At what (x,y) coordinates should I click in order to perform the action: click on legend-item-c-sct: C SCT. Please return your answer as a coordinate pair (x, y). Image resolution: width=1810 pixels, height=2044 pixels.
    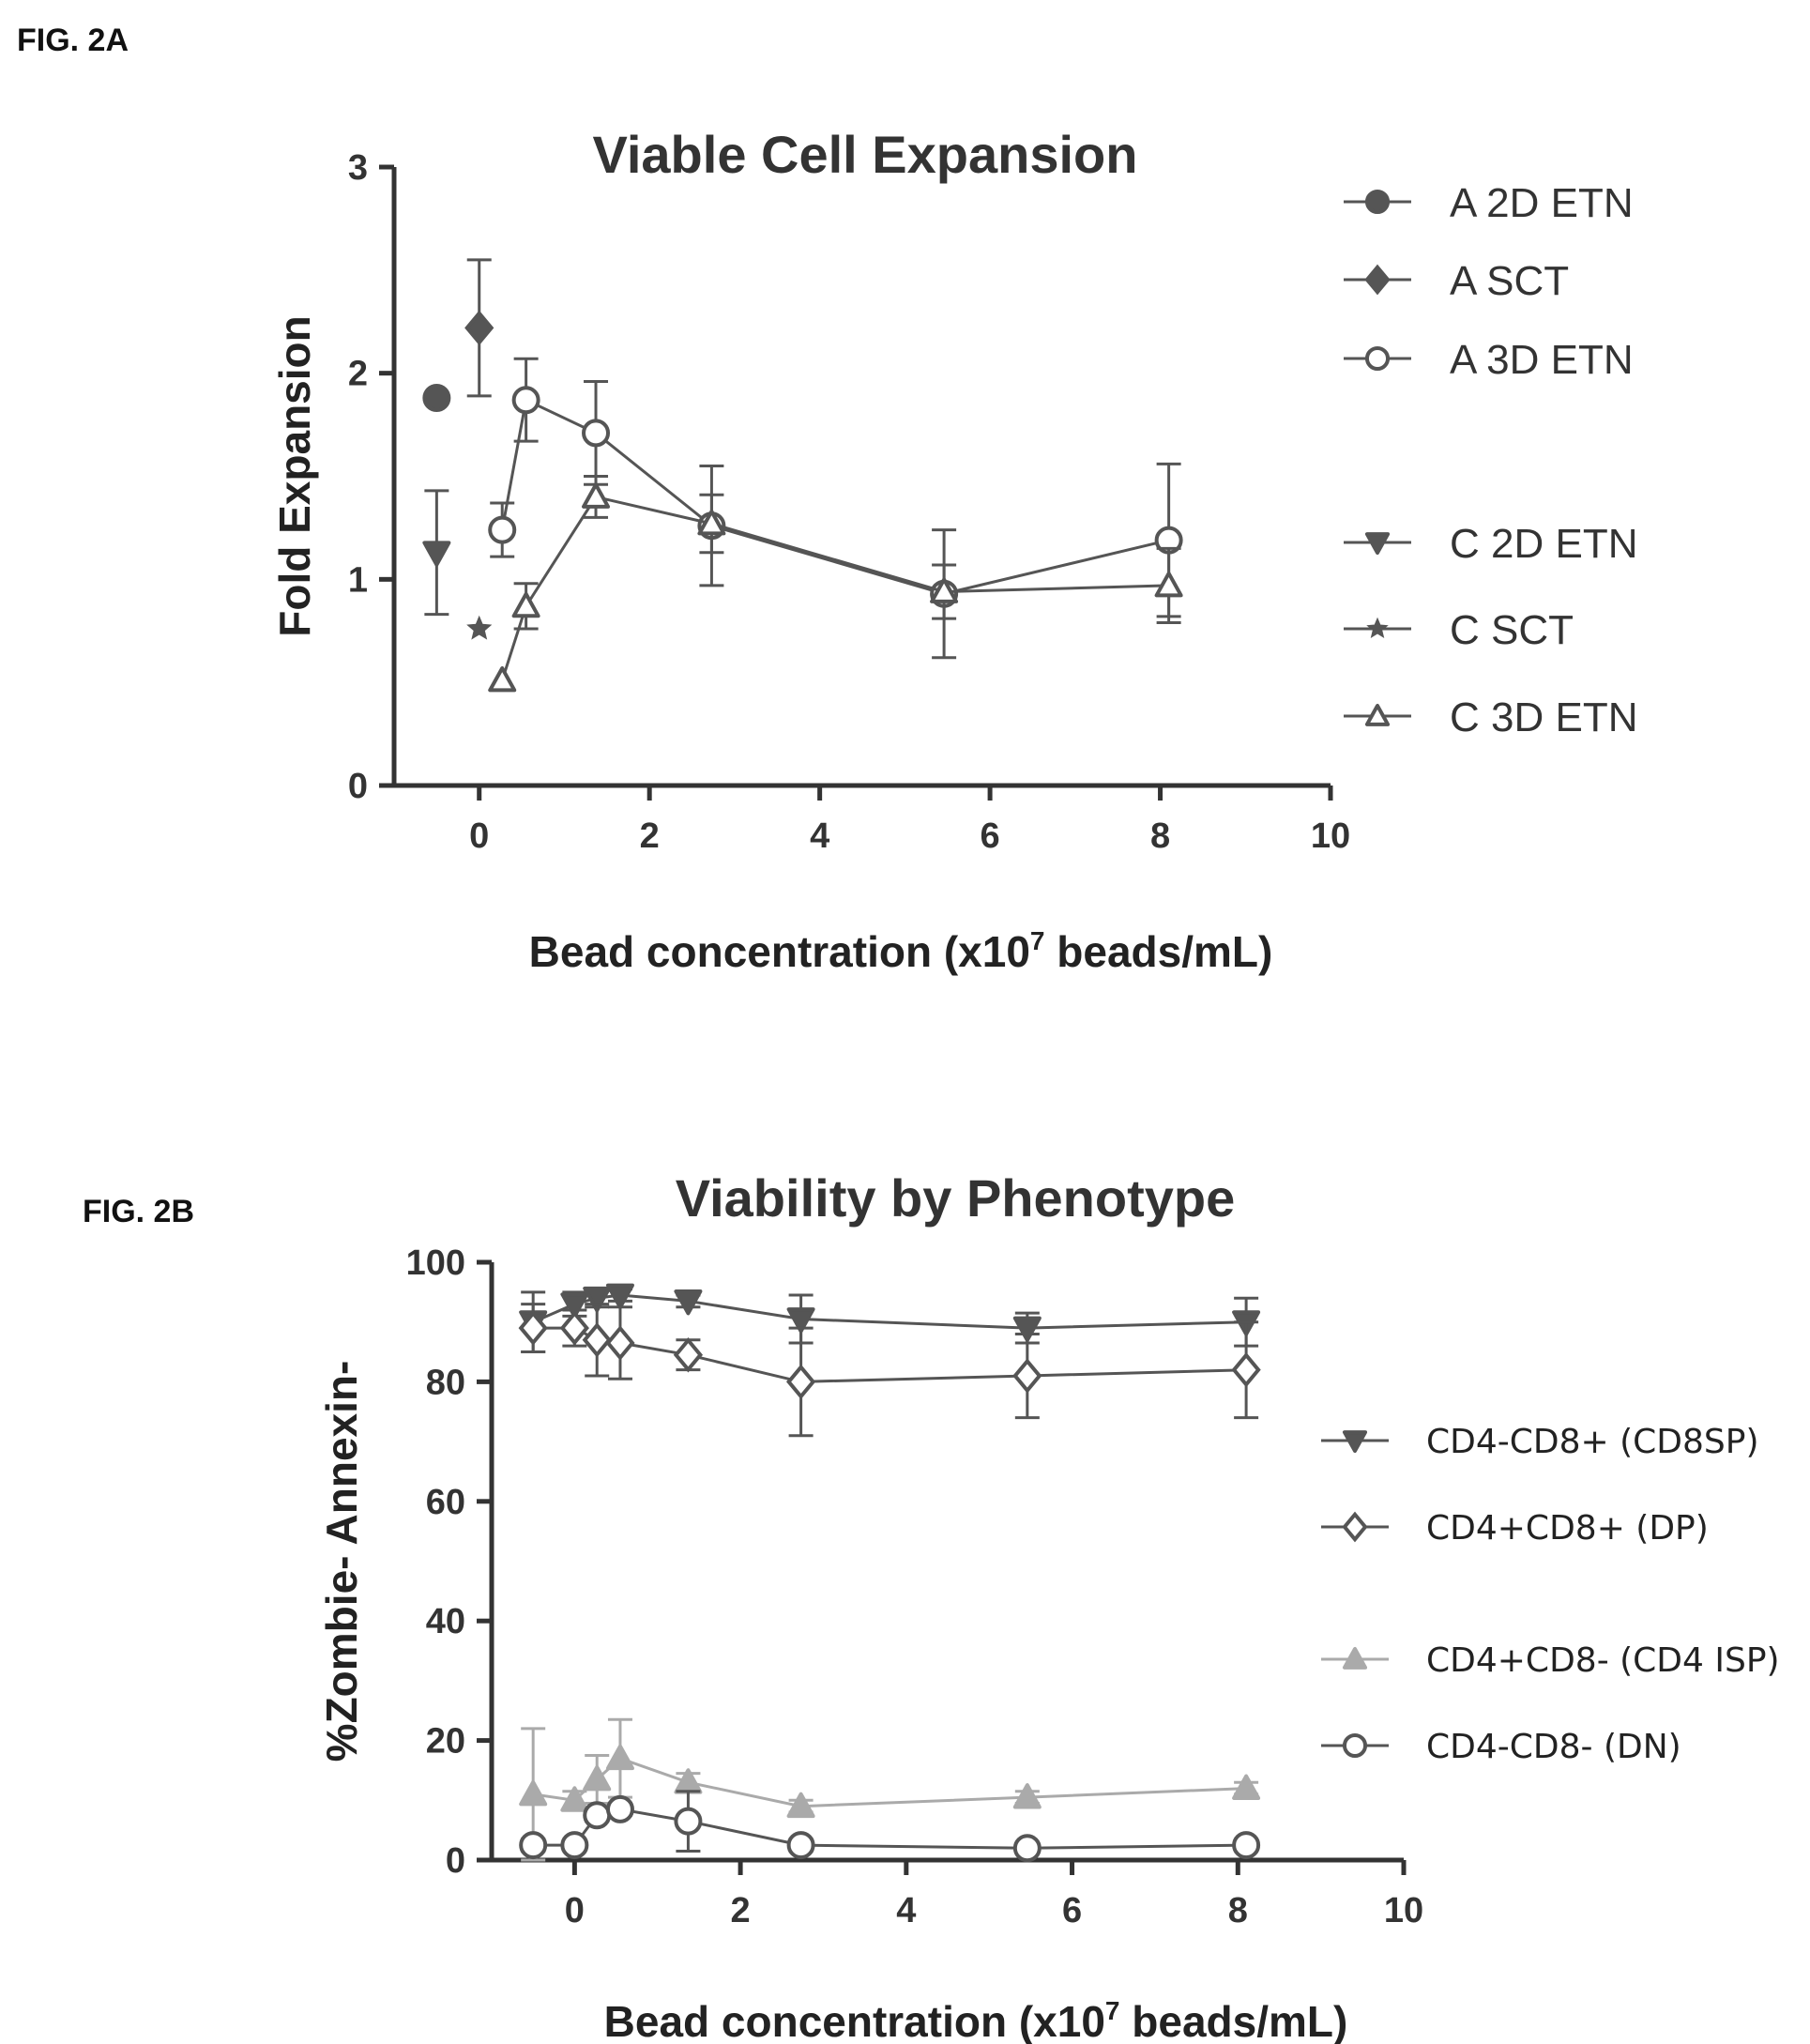
    Looking at the image, I should click on (1459, 630).